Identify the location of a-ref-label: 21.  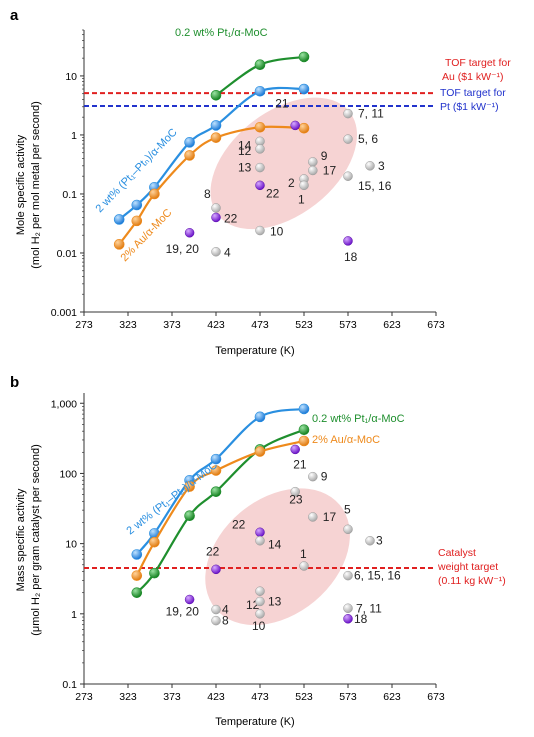
(282, 103).